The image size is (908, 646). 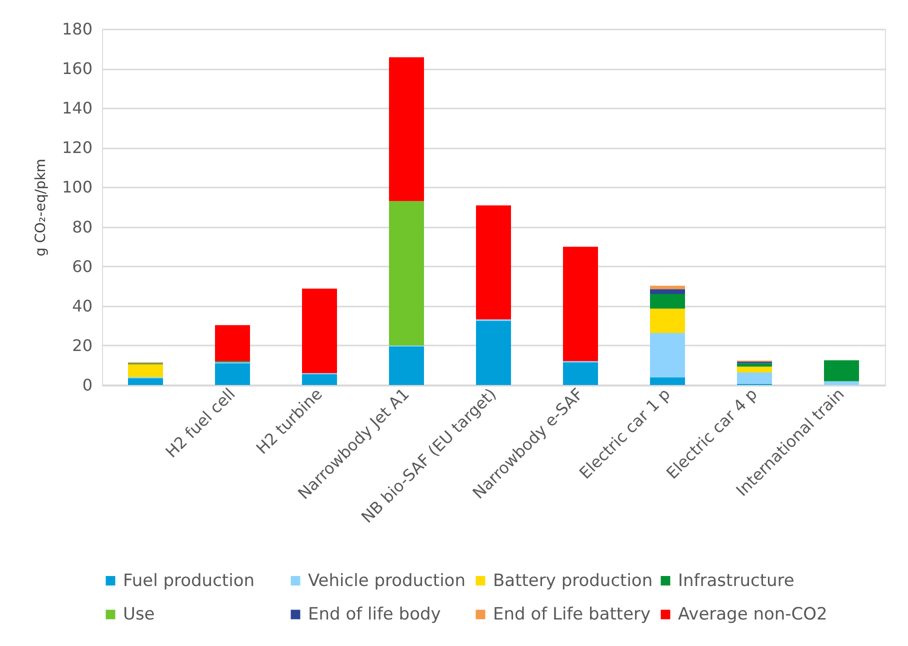 I want to click on y-axis-title: g CO₂-eq/pkm, so click(x=40, y=207).